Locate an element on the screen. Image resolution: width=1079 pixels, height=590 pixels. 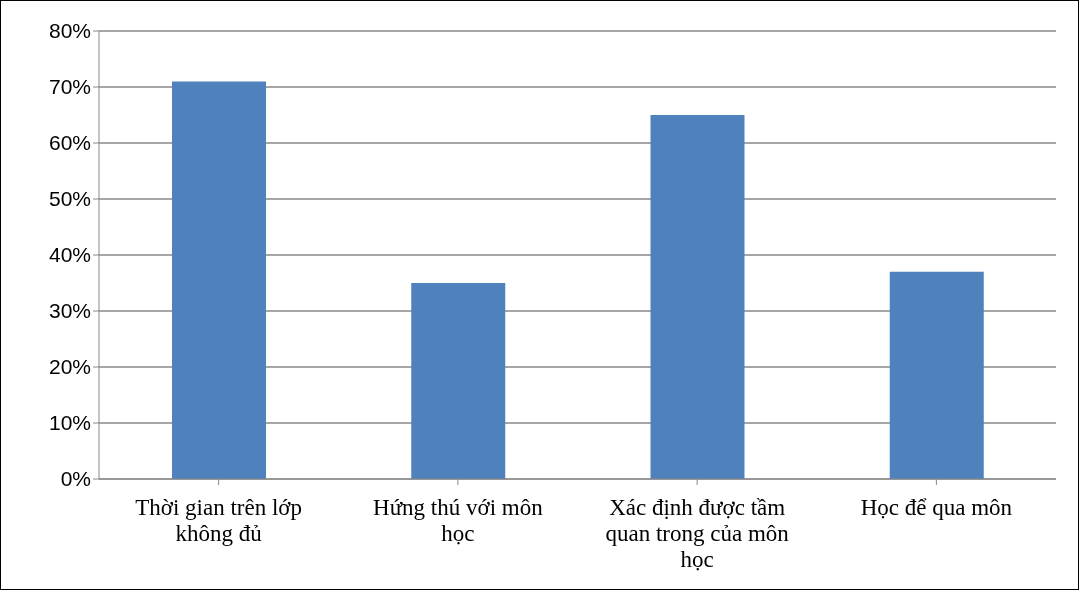
y-tick-label: 50% is located at coordinates (69, 199).